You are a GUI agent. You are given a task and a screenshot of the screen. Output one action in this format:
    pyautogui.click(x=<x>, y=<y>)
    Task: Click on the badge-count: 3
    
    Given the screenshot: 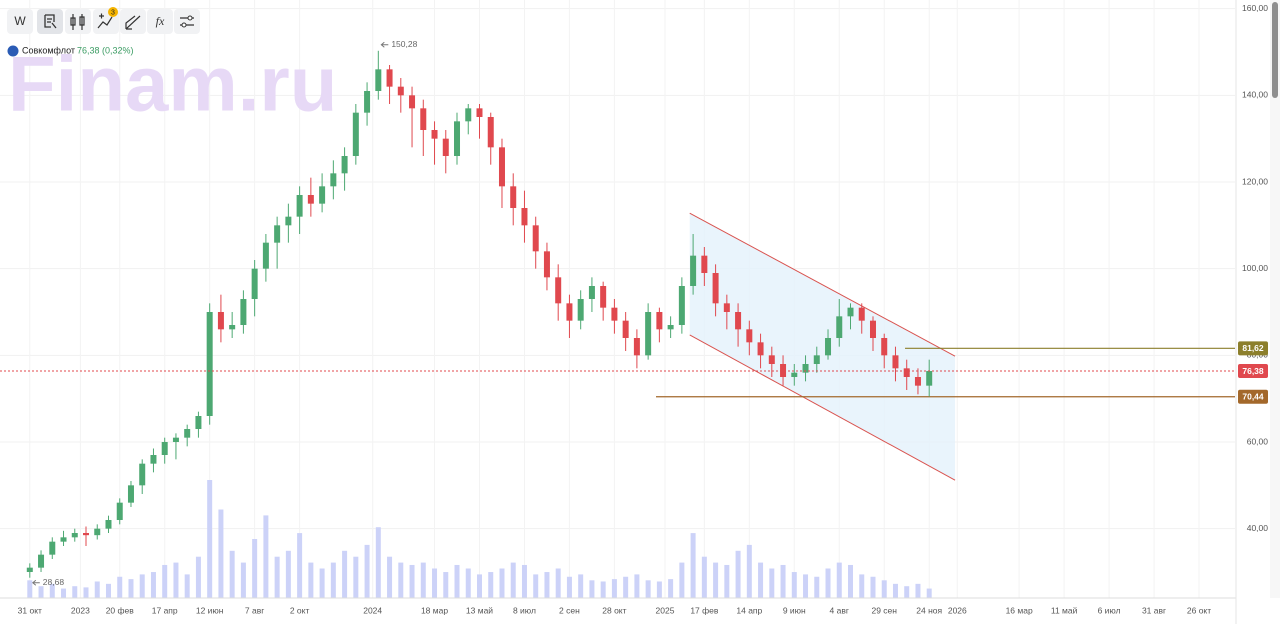 What is the action you would take?
    pyautogui.click(x=113, y=12)
    